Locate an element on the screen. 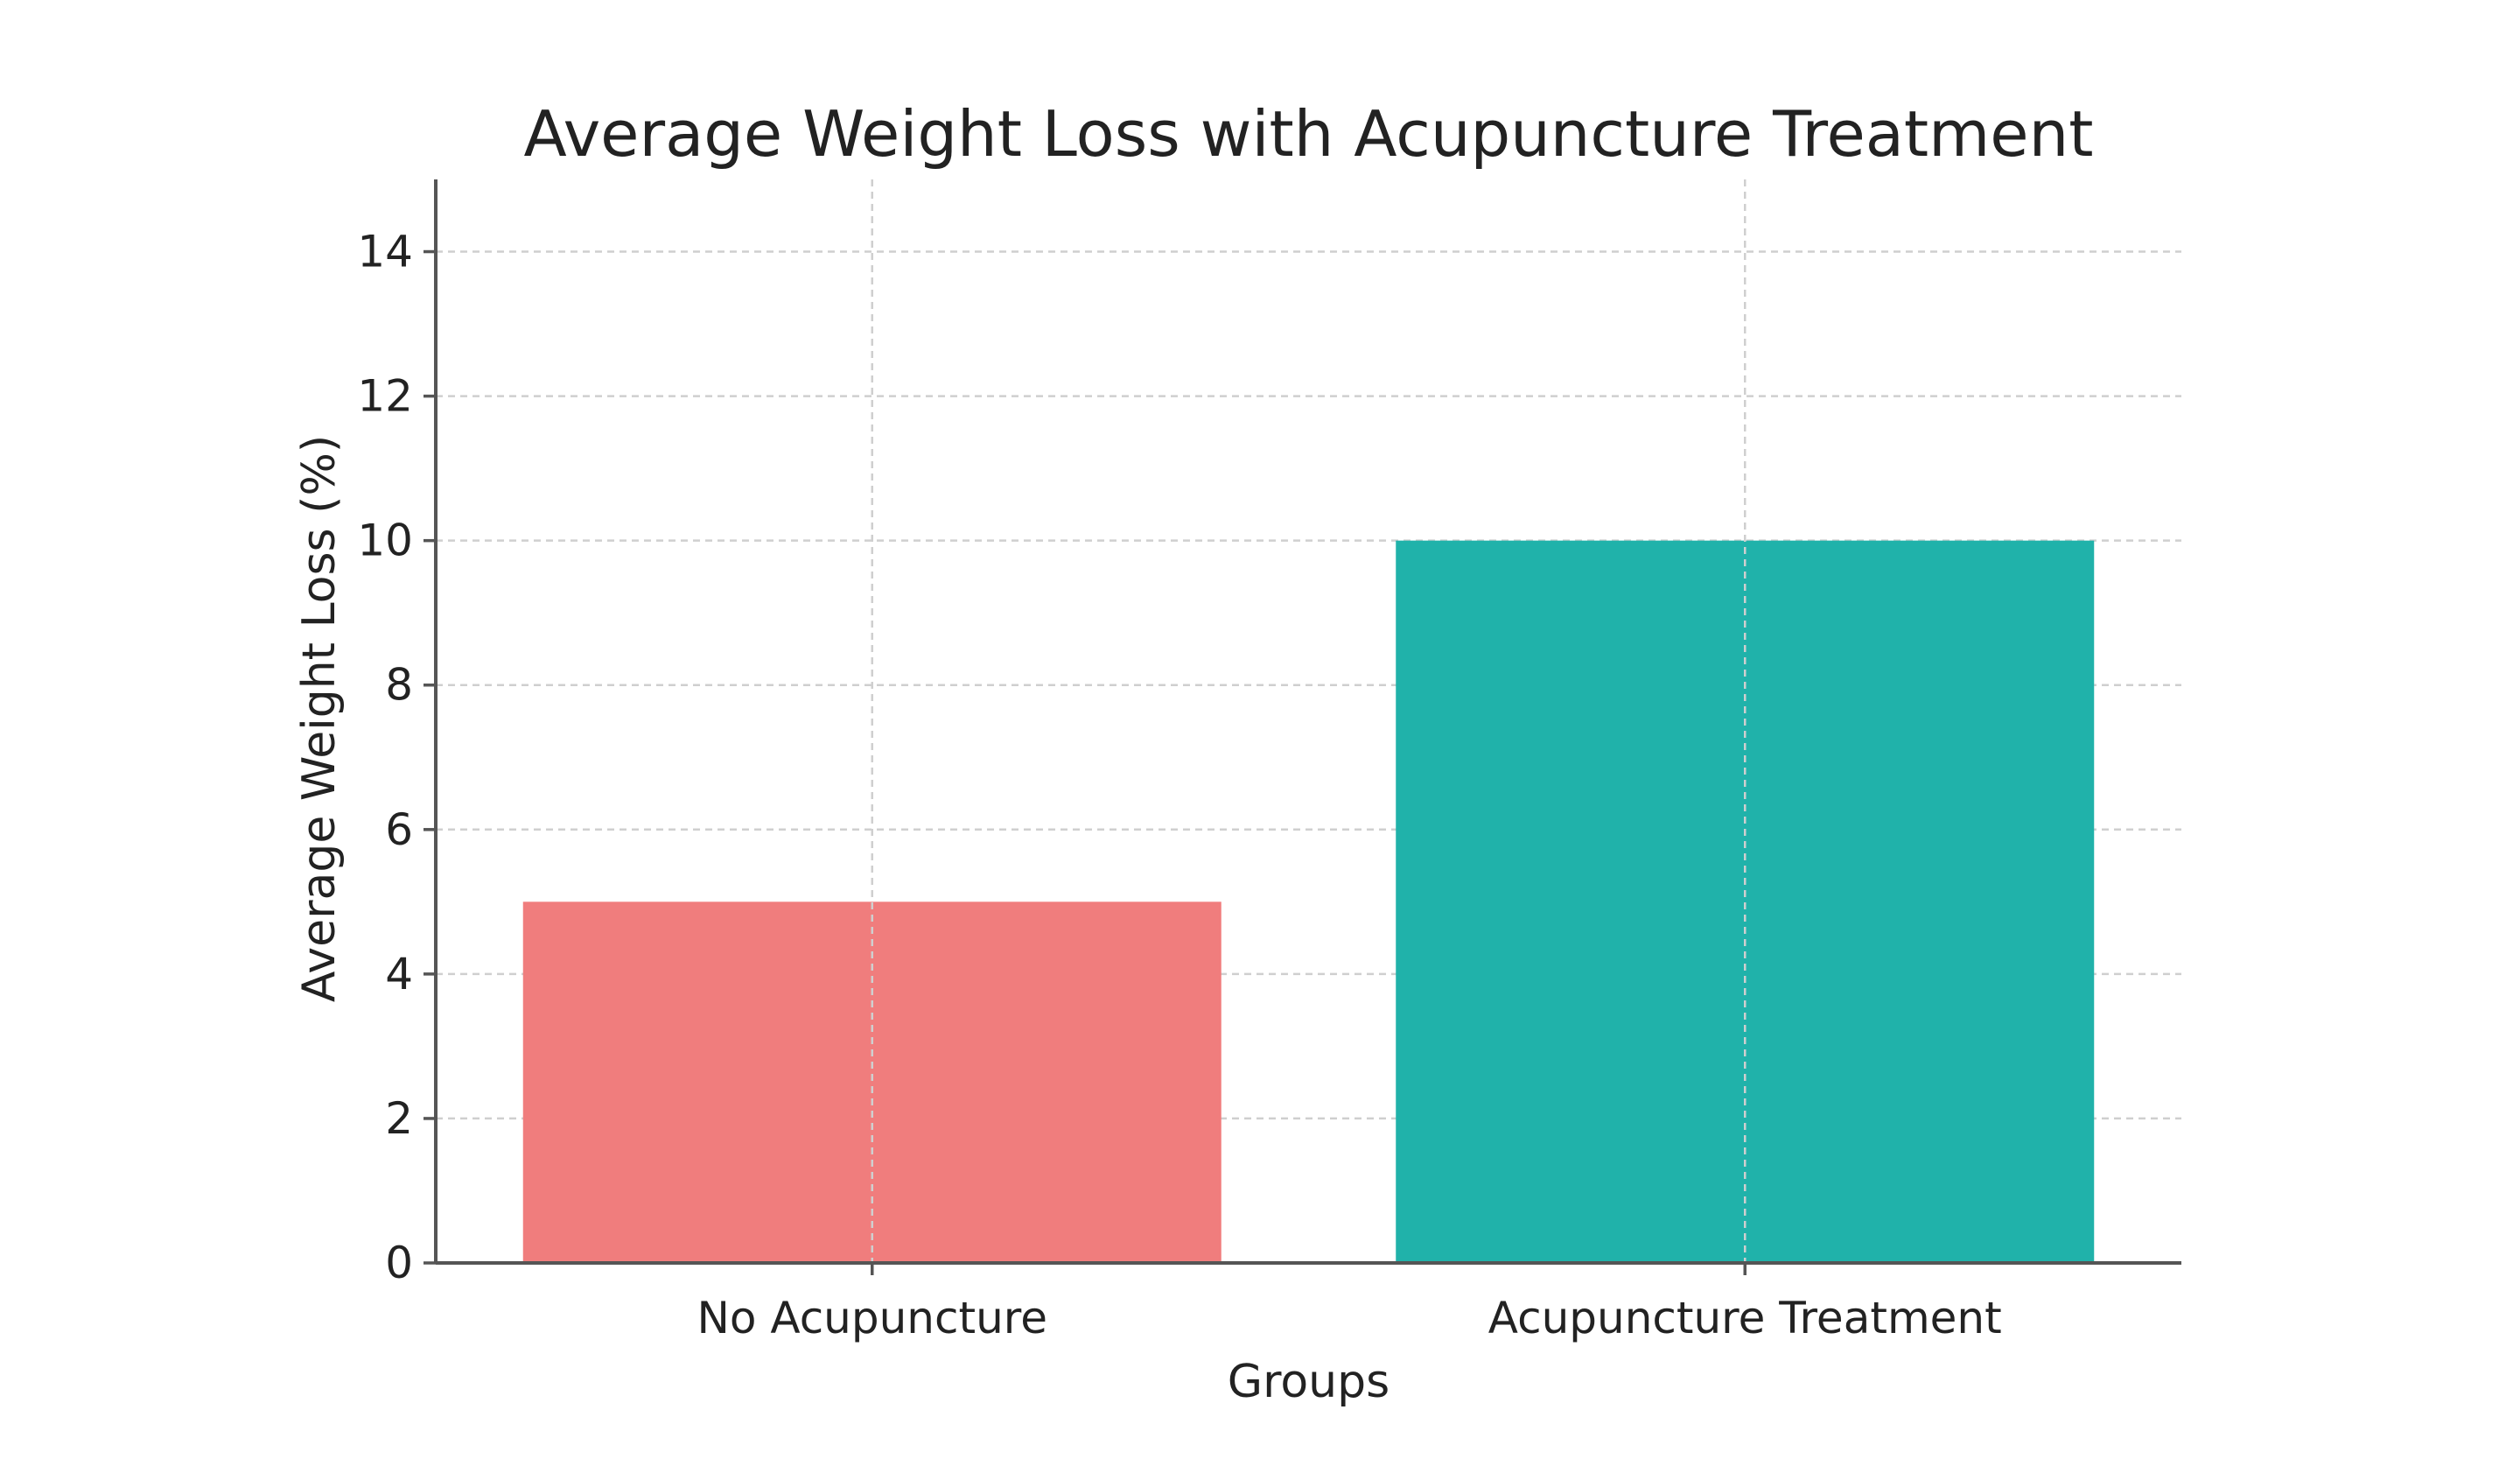  y-tick-label-4: 8 is located at coordinates (399, 685).